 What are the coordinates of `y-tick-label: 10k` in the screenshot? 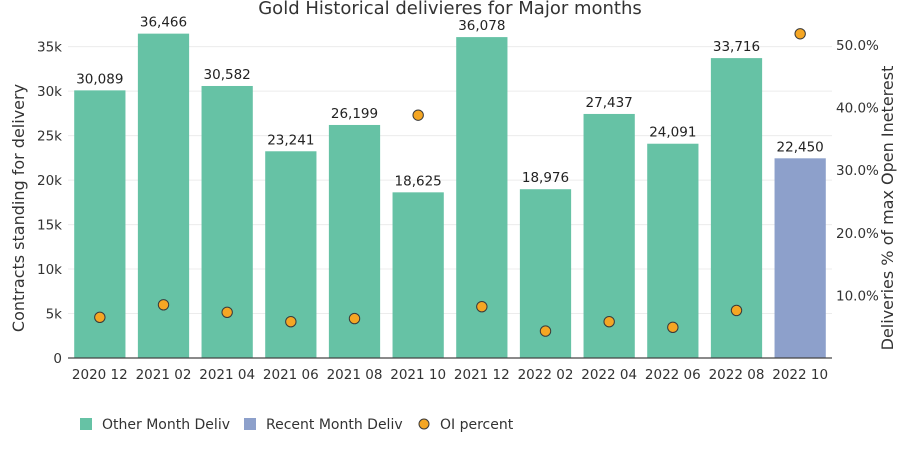 It's located at (49, 270).